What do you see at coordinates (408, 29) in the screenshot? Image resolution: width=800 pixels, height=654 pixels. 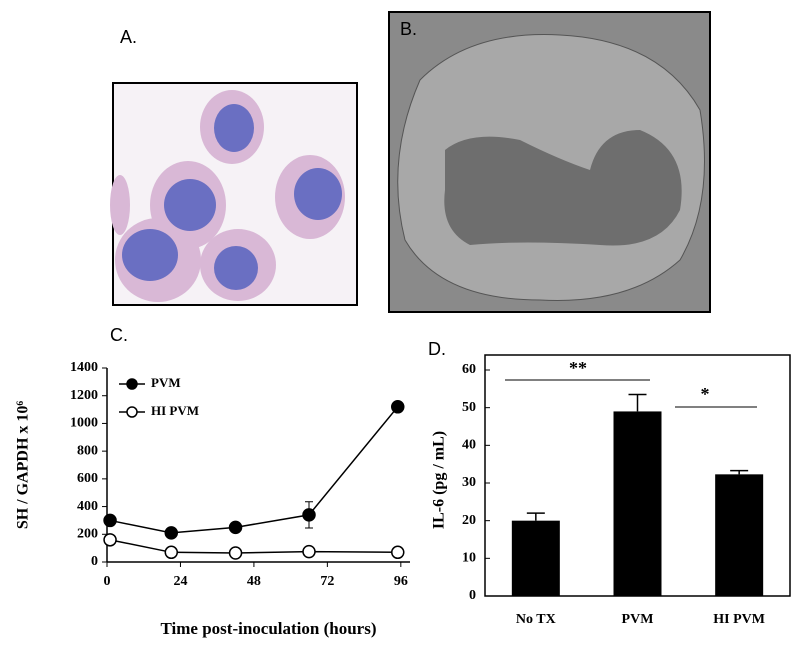 I see `panel-label: B.` at bounding box center [408, 29].